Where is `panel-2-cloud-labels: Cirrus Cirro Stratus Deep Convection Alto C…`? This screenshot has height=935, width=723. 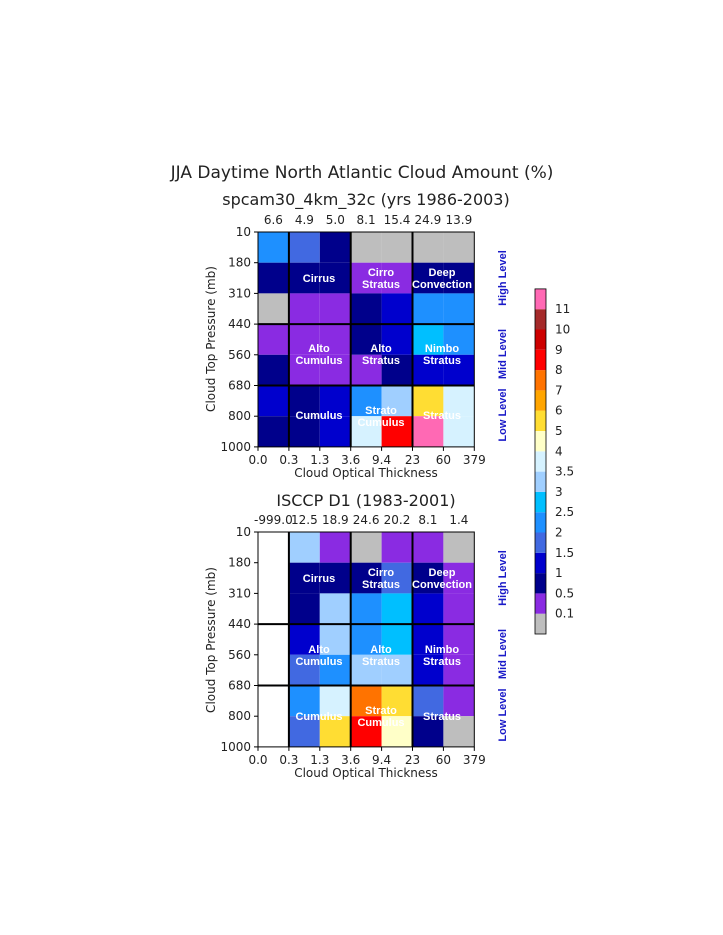
panel-2-cloud-labels: Cirrus Cirro Stratus Deep Convection Alto C… is located at coordinates (383, 648).